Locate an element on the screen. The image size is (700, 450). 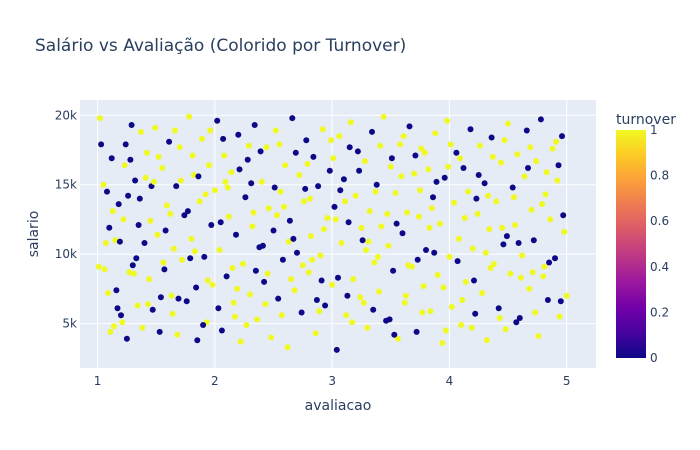
colorbar-tick-label: 1 is located at coordinates (654, 130).